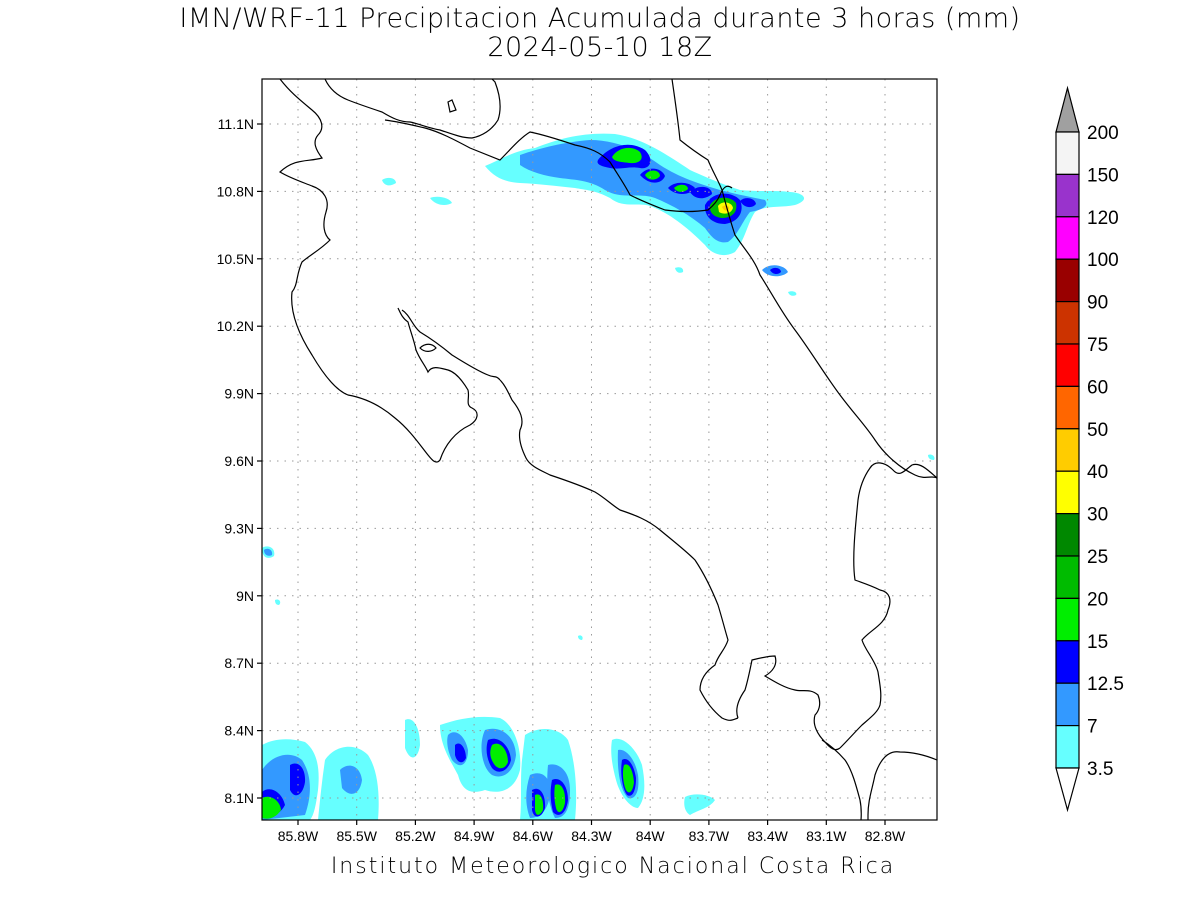 The width and height of the screenshot is (1200, 900). Describe the element at coordinates (235, 259) in the screenshot. I see `lat-tick-label: 10.5N` at that location.